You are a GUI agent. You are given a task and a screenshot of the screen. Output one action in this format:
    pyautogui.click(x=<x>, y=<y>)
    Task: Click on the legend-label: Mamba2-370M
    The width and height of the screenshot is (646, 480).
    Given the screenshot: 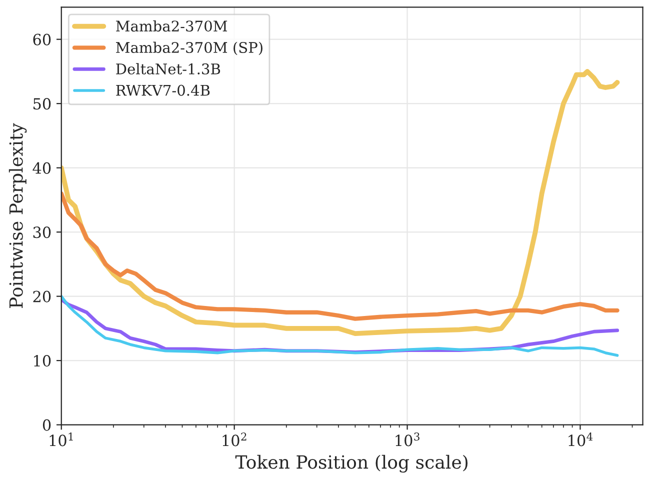 What is the action you would take?
    pyautogui.click(x=172, y=26)
    